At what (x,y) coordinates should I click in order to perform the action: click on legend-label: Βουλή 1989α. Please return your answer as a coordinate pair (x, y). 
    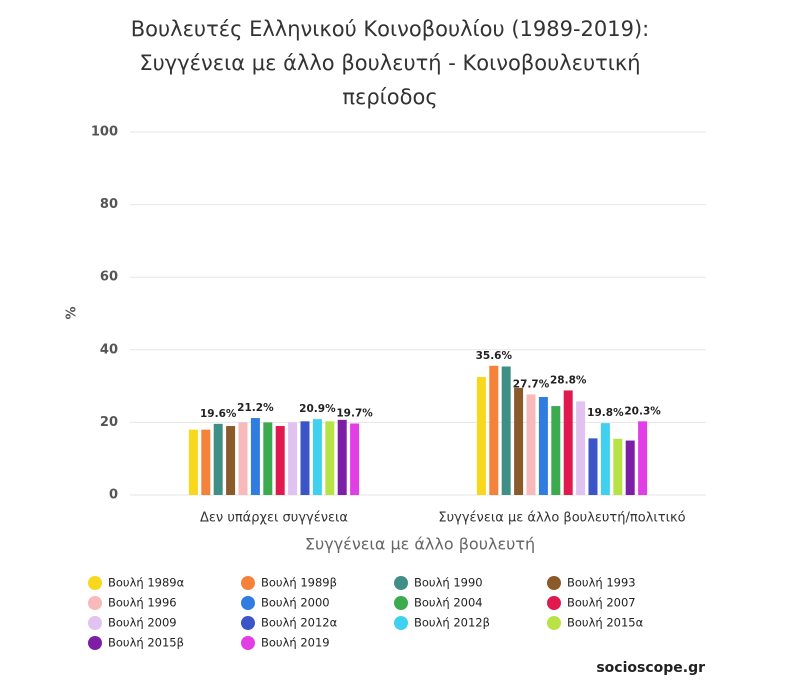
    Looking at the image, I should click on (146, 583).